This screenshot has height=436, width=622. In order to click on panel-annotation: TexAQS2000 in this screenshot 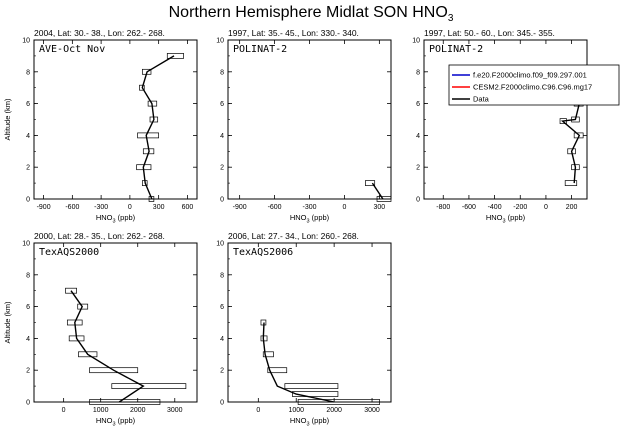, I will do `click(69, 252)`.